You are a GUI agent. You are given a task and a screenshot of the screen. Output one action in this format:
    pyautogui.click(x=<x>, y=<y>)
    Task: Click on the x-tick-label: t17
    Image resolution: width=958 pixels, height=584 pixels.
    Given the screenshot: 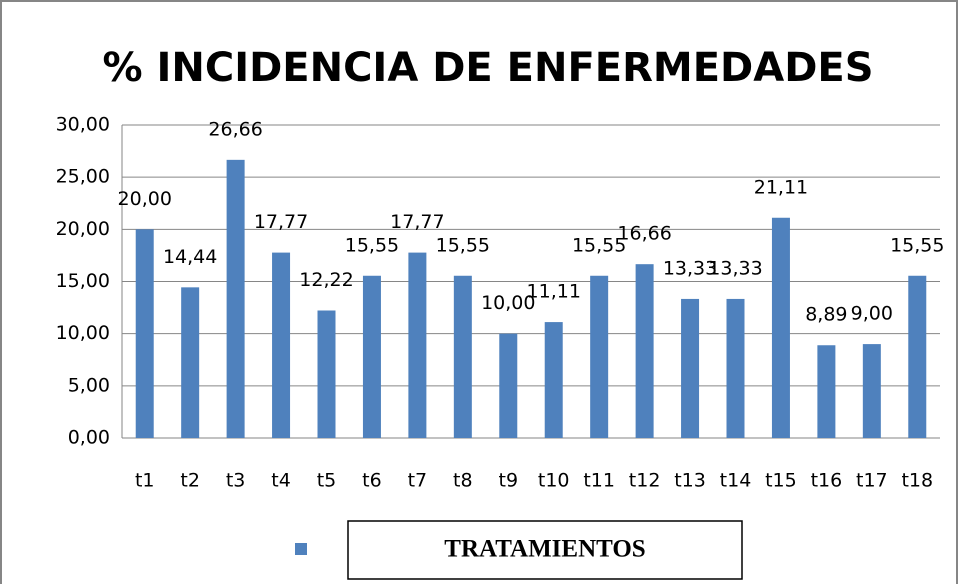 What is the action you would take?
    pyautogui.click(x=872, y=481)
    